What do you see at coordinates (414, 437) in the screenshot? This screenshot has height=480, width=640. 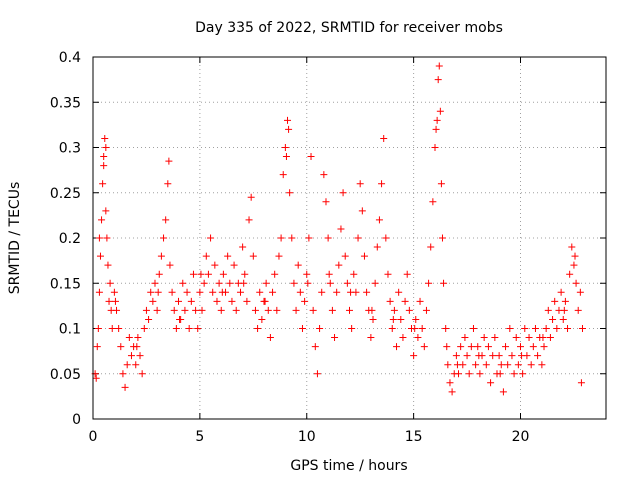 I see `x-tick-label: 15` at bounding box center [414, 437].